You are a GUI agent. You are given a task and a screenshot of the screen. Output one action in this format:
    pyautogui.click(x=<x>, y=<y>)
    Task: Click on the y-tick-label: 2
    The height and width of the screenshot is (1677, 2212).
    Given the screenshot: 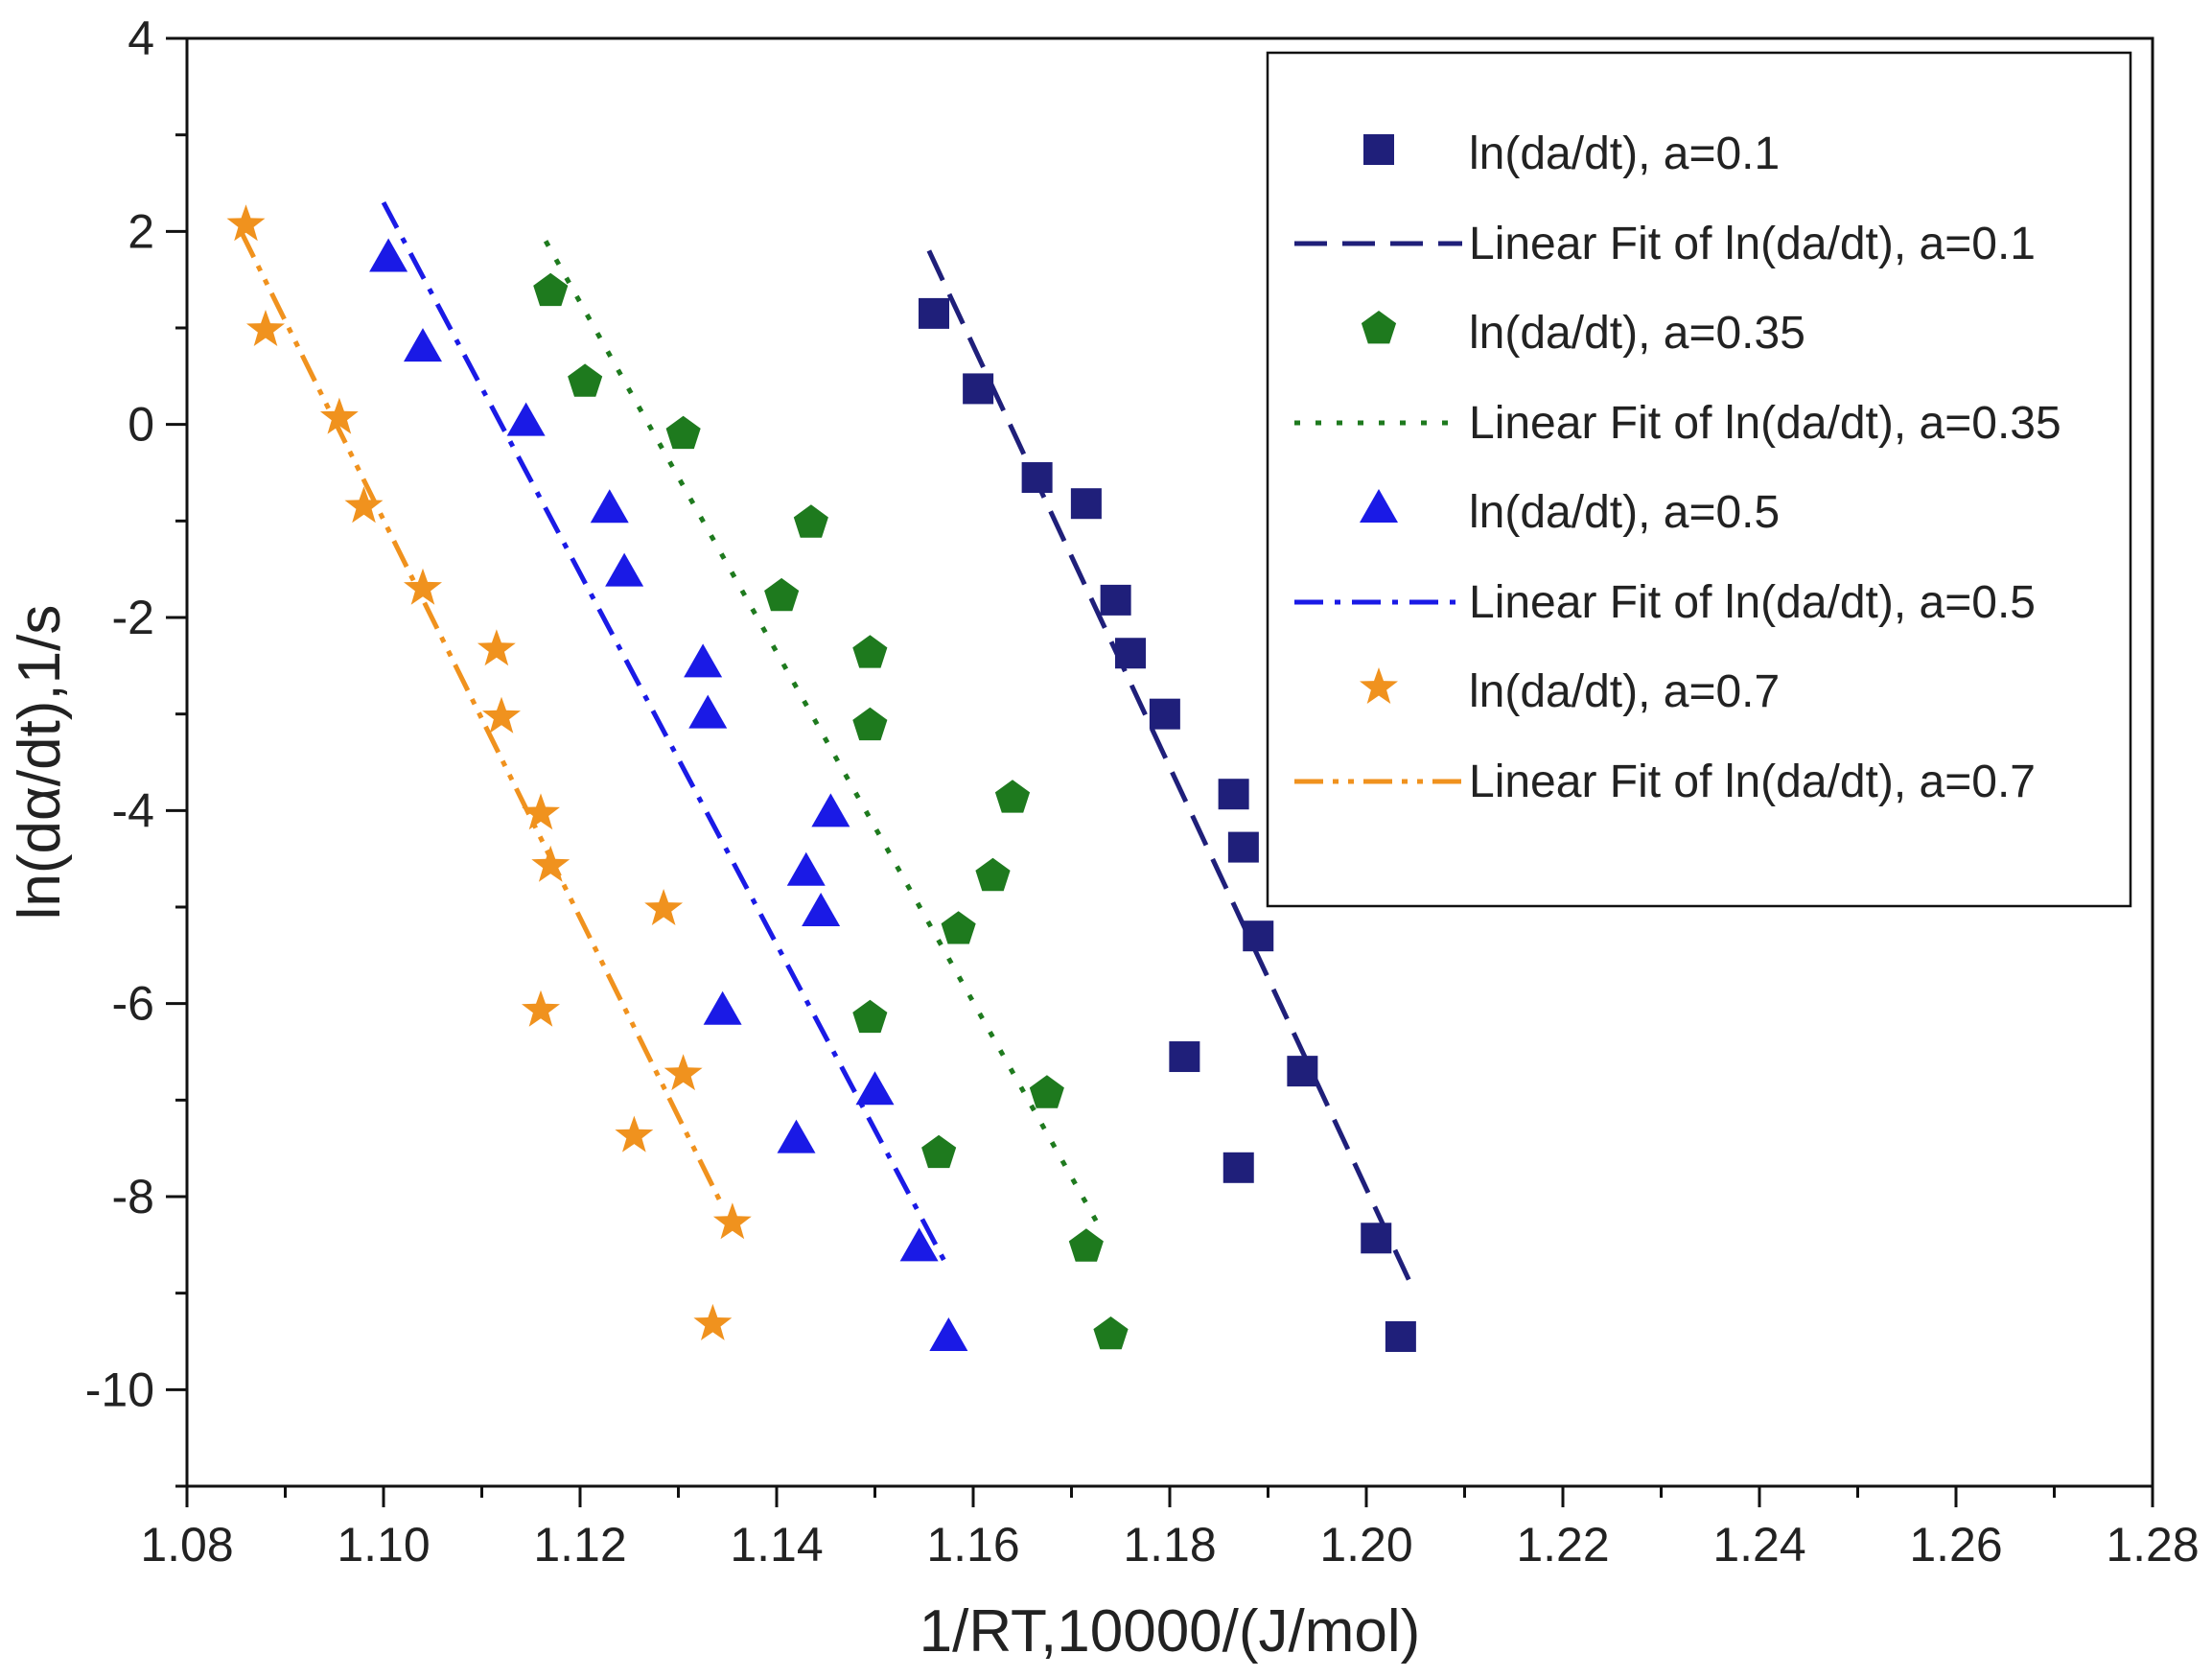 What is the action you would take?
    pyautogui.click(x=141, y=231)
    